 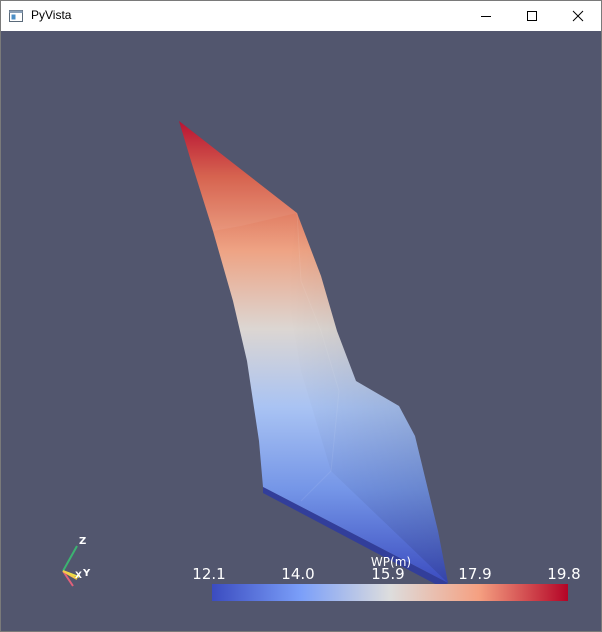 I want to click on minimize-icon, so click(x=486, y=16).